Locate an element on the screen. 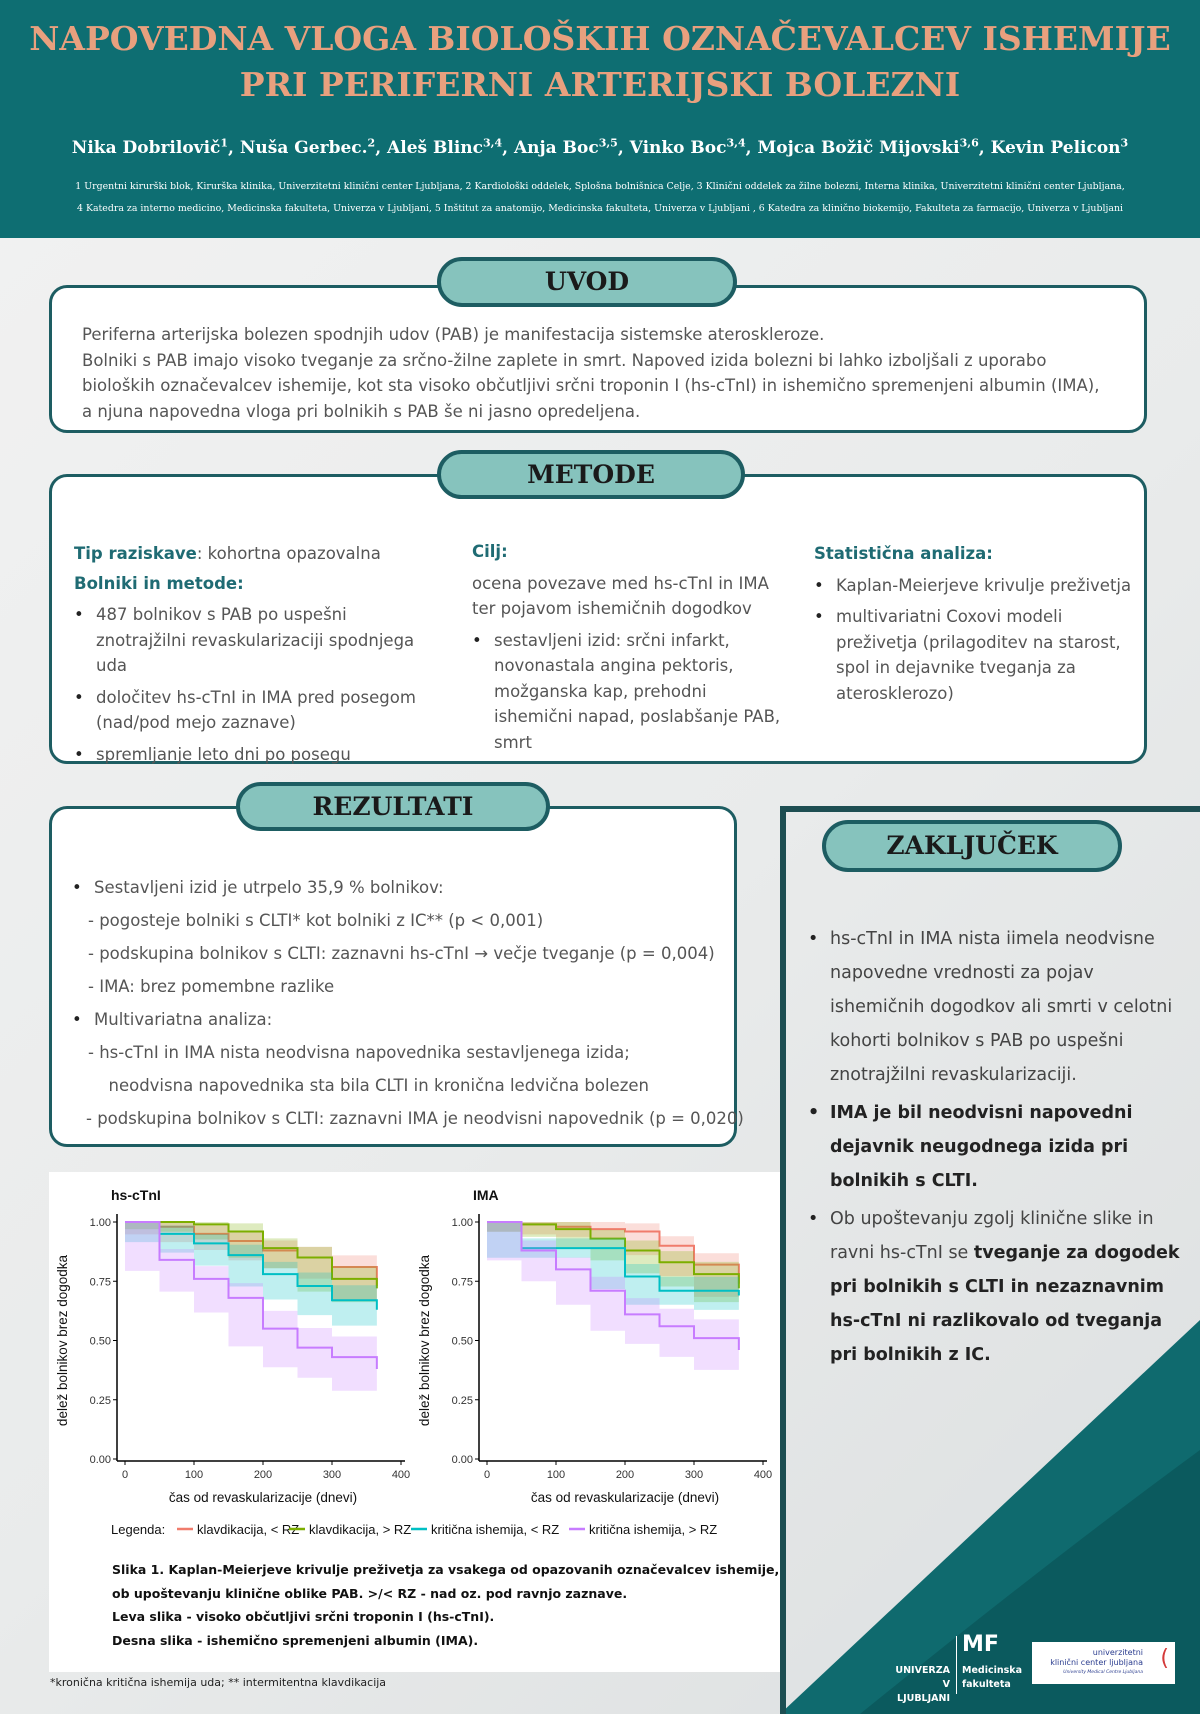  author: Aleš Blinc3,4, is located at coordinates (450, 147).